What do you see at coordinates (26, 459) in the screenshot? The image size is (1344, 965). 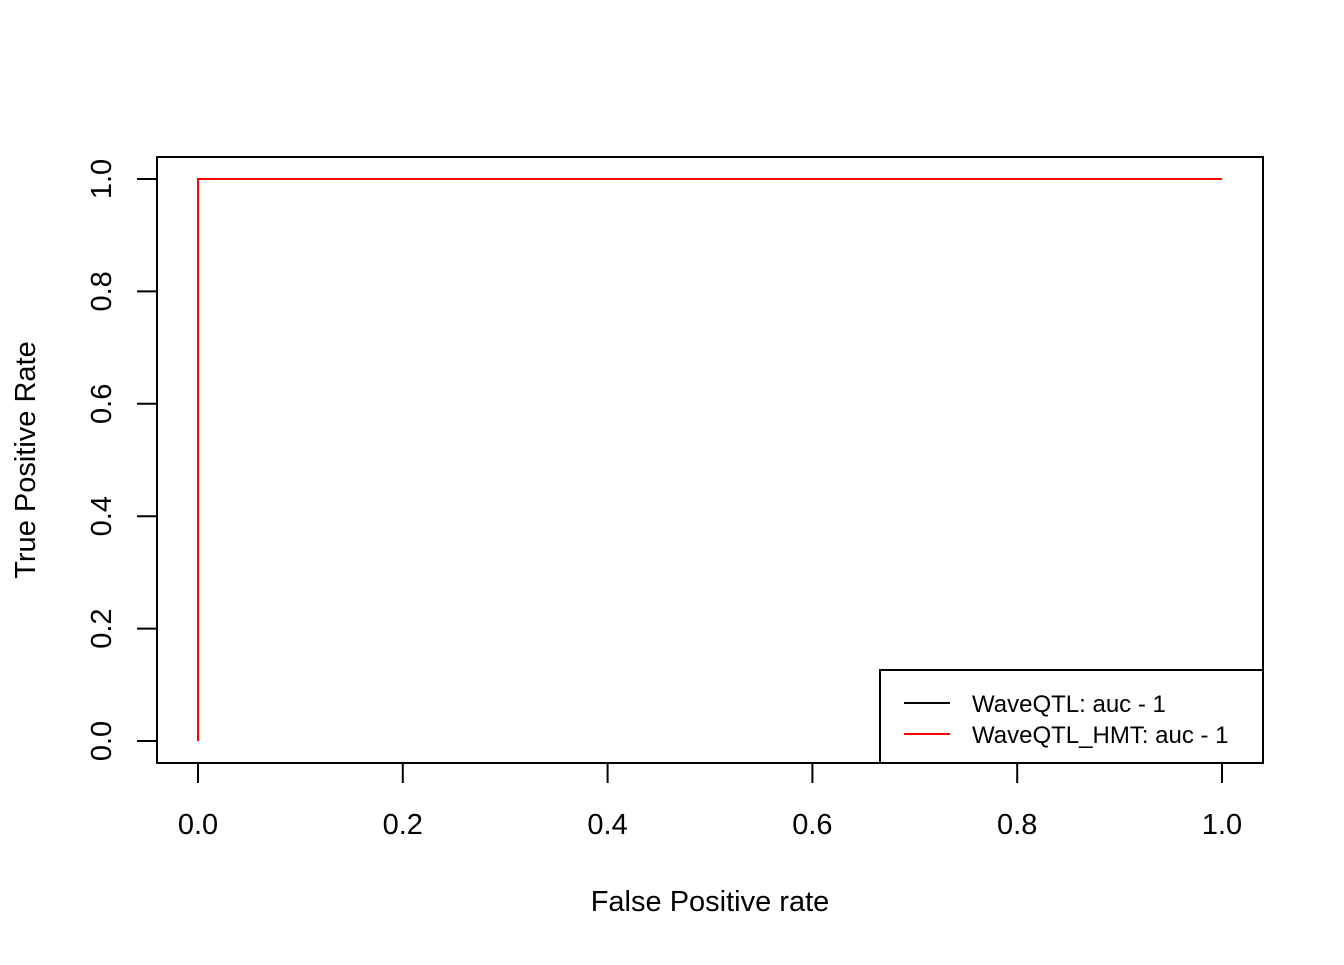 I see `y-axis-title: True Positive Rate` at bounding box center [26, 459].